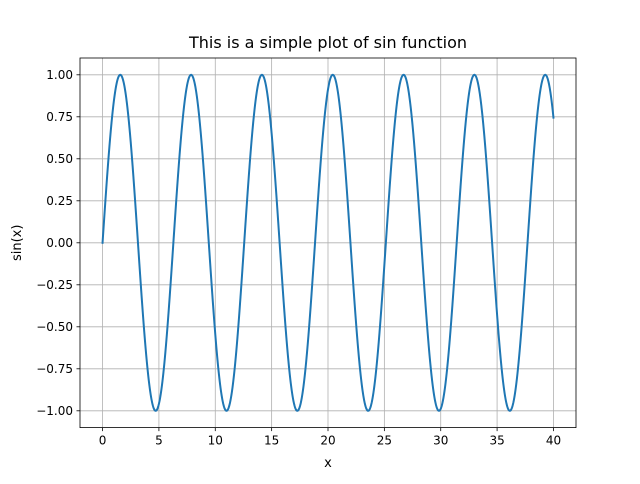  Describe the element at coordinates (59, 159) in the screenshot. I see `y-tick-label: 0.50` at that location.